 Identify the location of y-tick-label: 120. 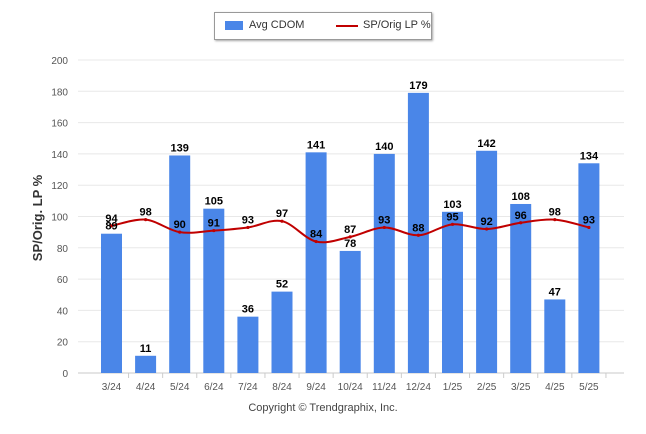
(59, 186).